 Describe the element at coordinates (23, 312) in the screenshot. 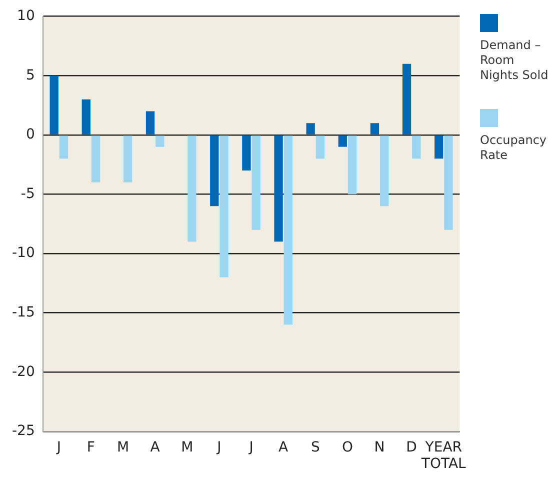

I see `y-tick-label: -15` at that location.